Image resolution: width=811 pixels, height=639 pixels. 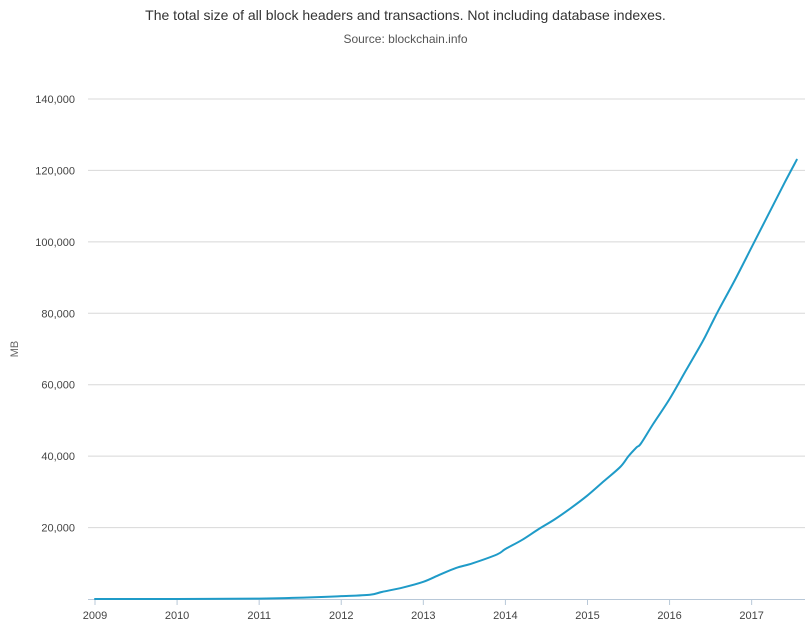 I want to click on chart-subtitle: Source: blockchain.info, so click(x=405, y=39).